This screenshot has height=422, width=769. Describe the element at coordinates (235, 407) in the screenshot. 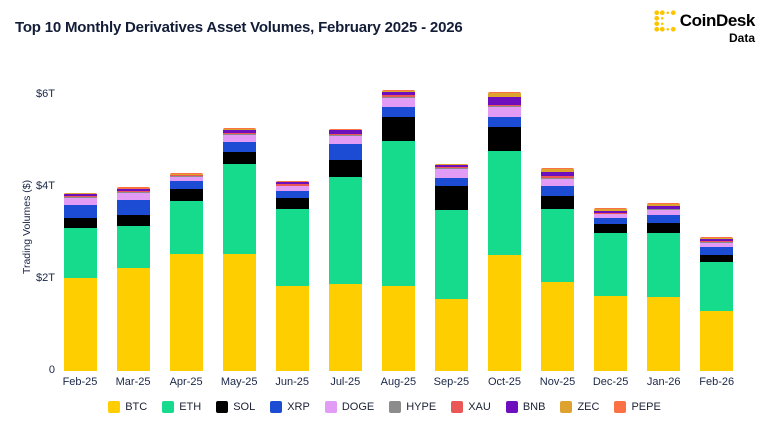

I see `legend-item-SOL: SOL` at that location.